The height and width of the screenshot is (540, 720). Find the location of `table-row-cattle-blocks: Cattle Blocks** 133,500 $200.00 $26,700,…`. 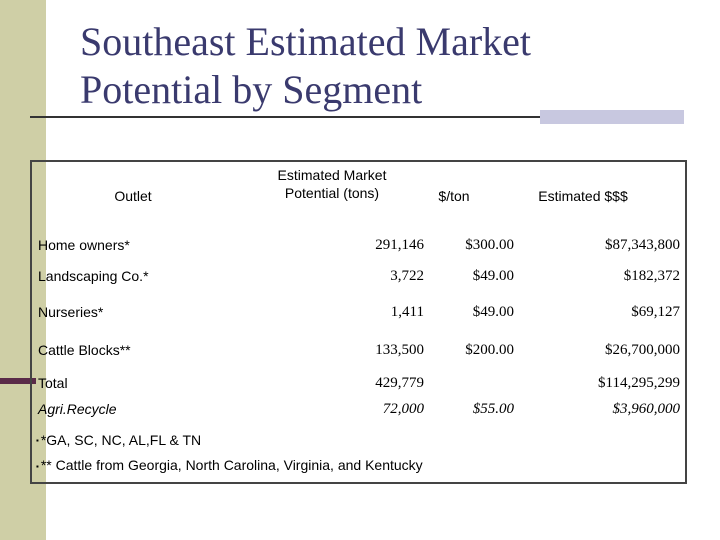

table-row-cattle-blocks: Cattle Blocks** 133,500 $200.00 $26,700,… is located at coordinates (360, 352).